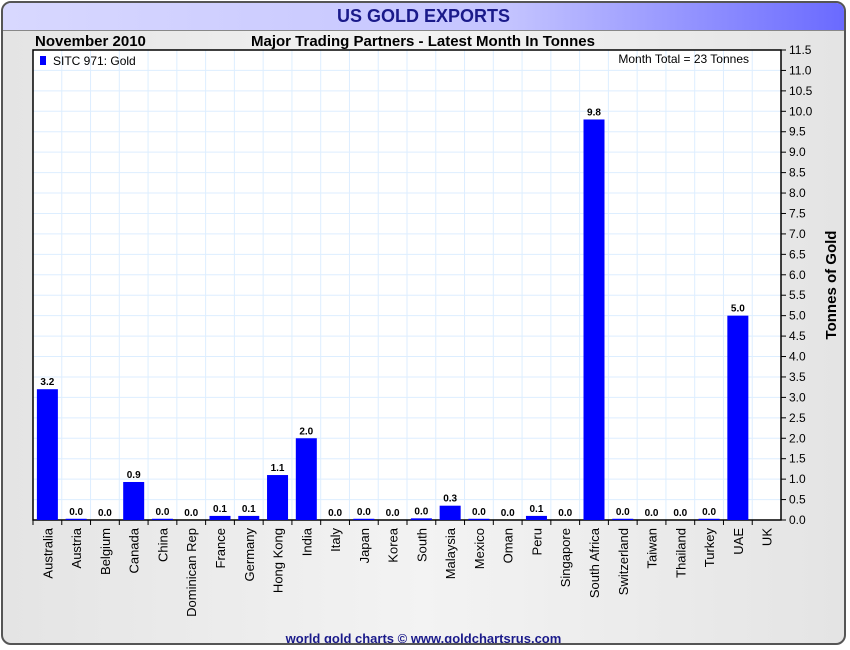  What do you see at coordinates (249, 555) in the screenshot?
I see `x-tick-label: Germany` at bounding box center [249, 555].